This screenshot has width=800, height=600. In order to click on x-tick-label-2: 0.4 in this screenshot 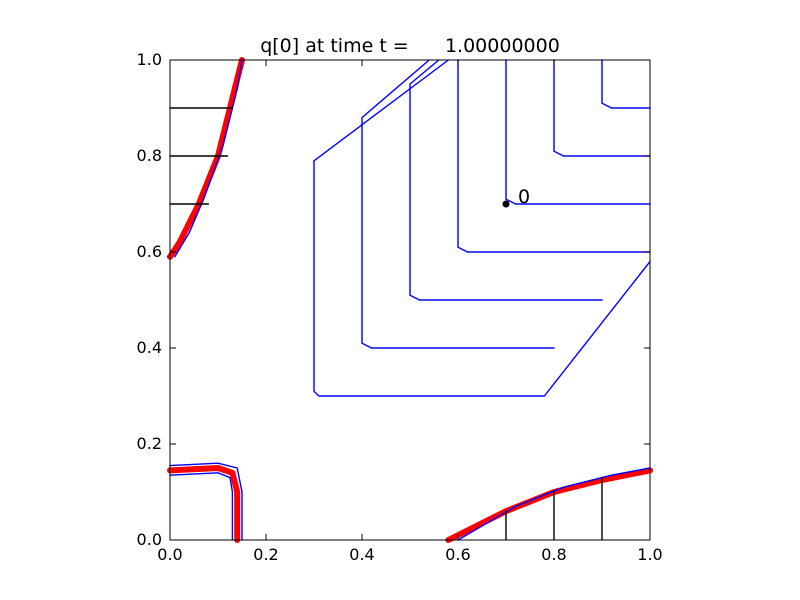, I will do `click(361, 554)`.